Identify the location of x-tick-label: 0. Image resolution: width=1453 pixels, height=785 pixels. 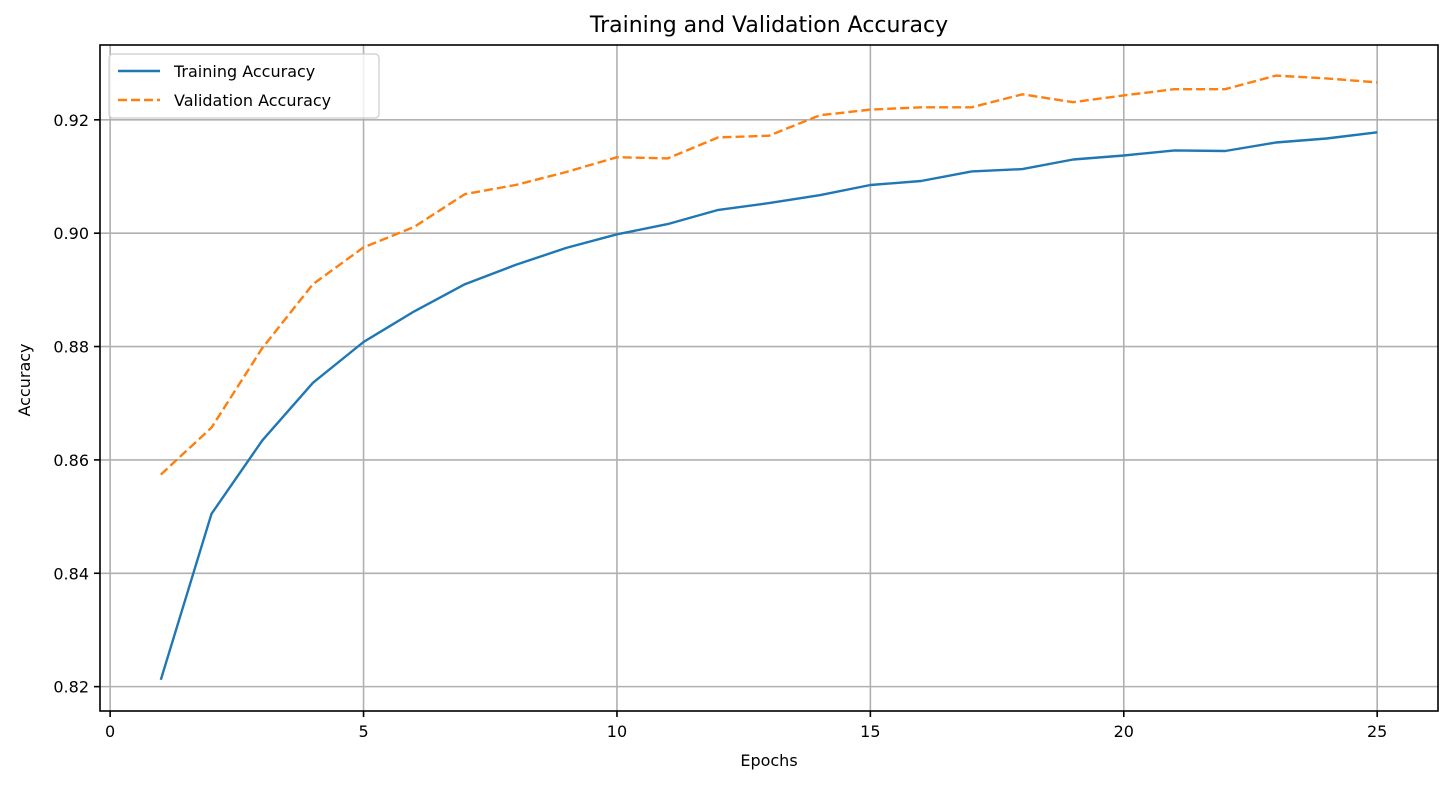
(110, 731).